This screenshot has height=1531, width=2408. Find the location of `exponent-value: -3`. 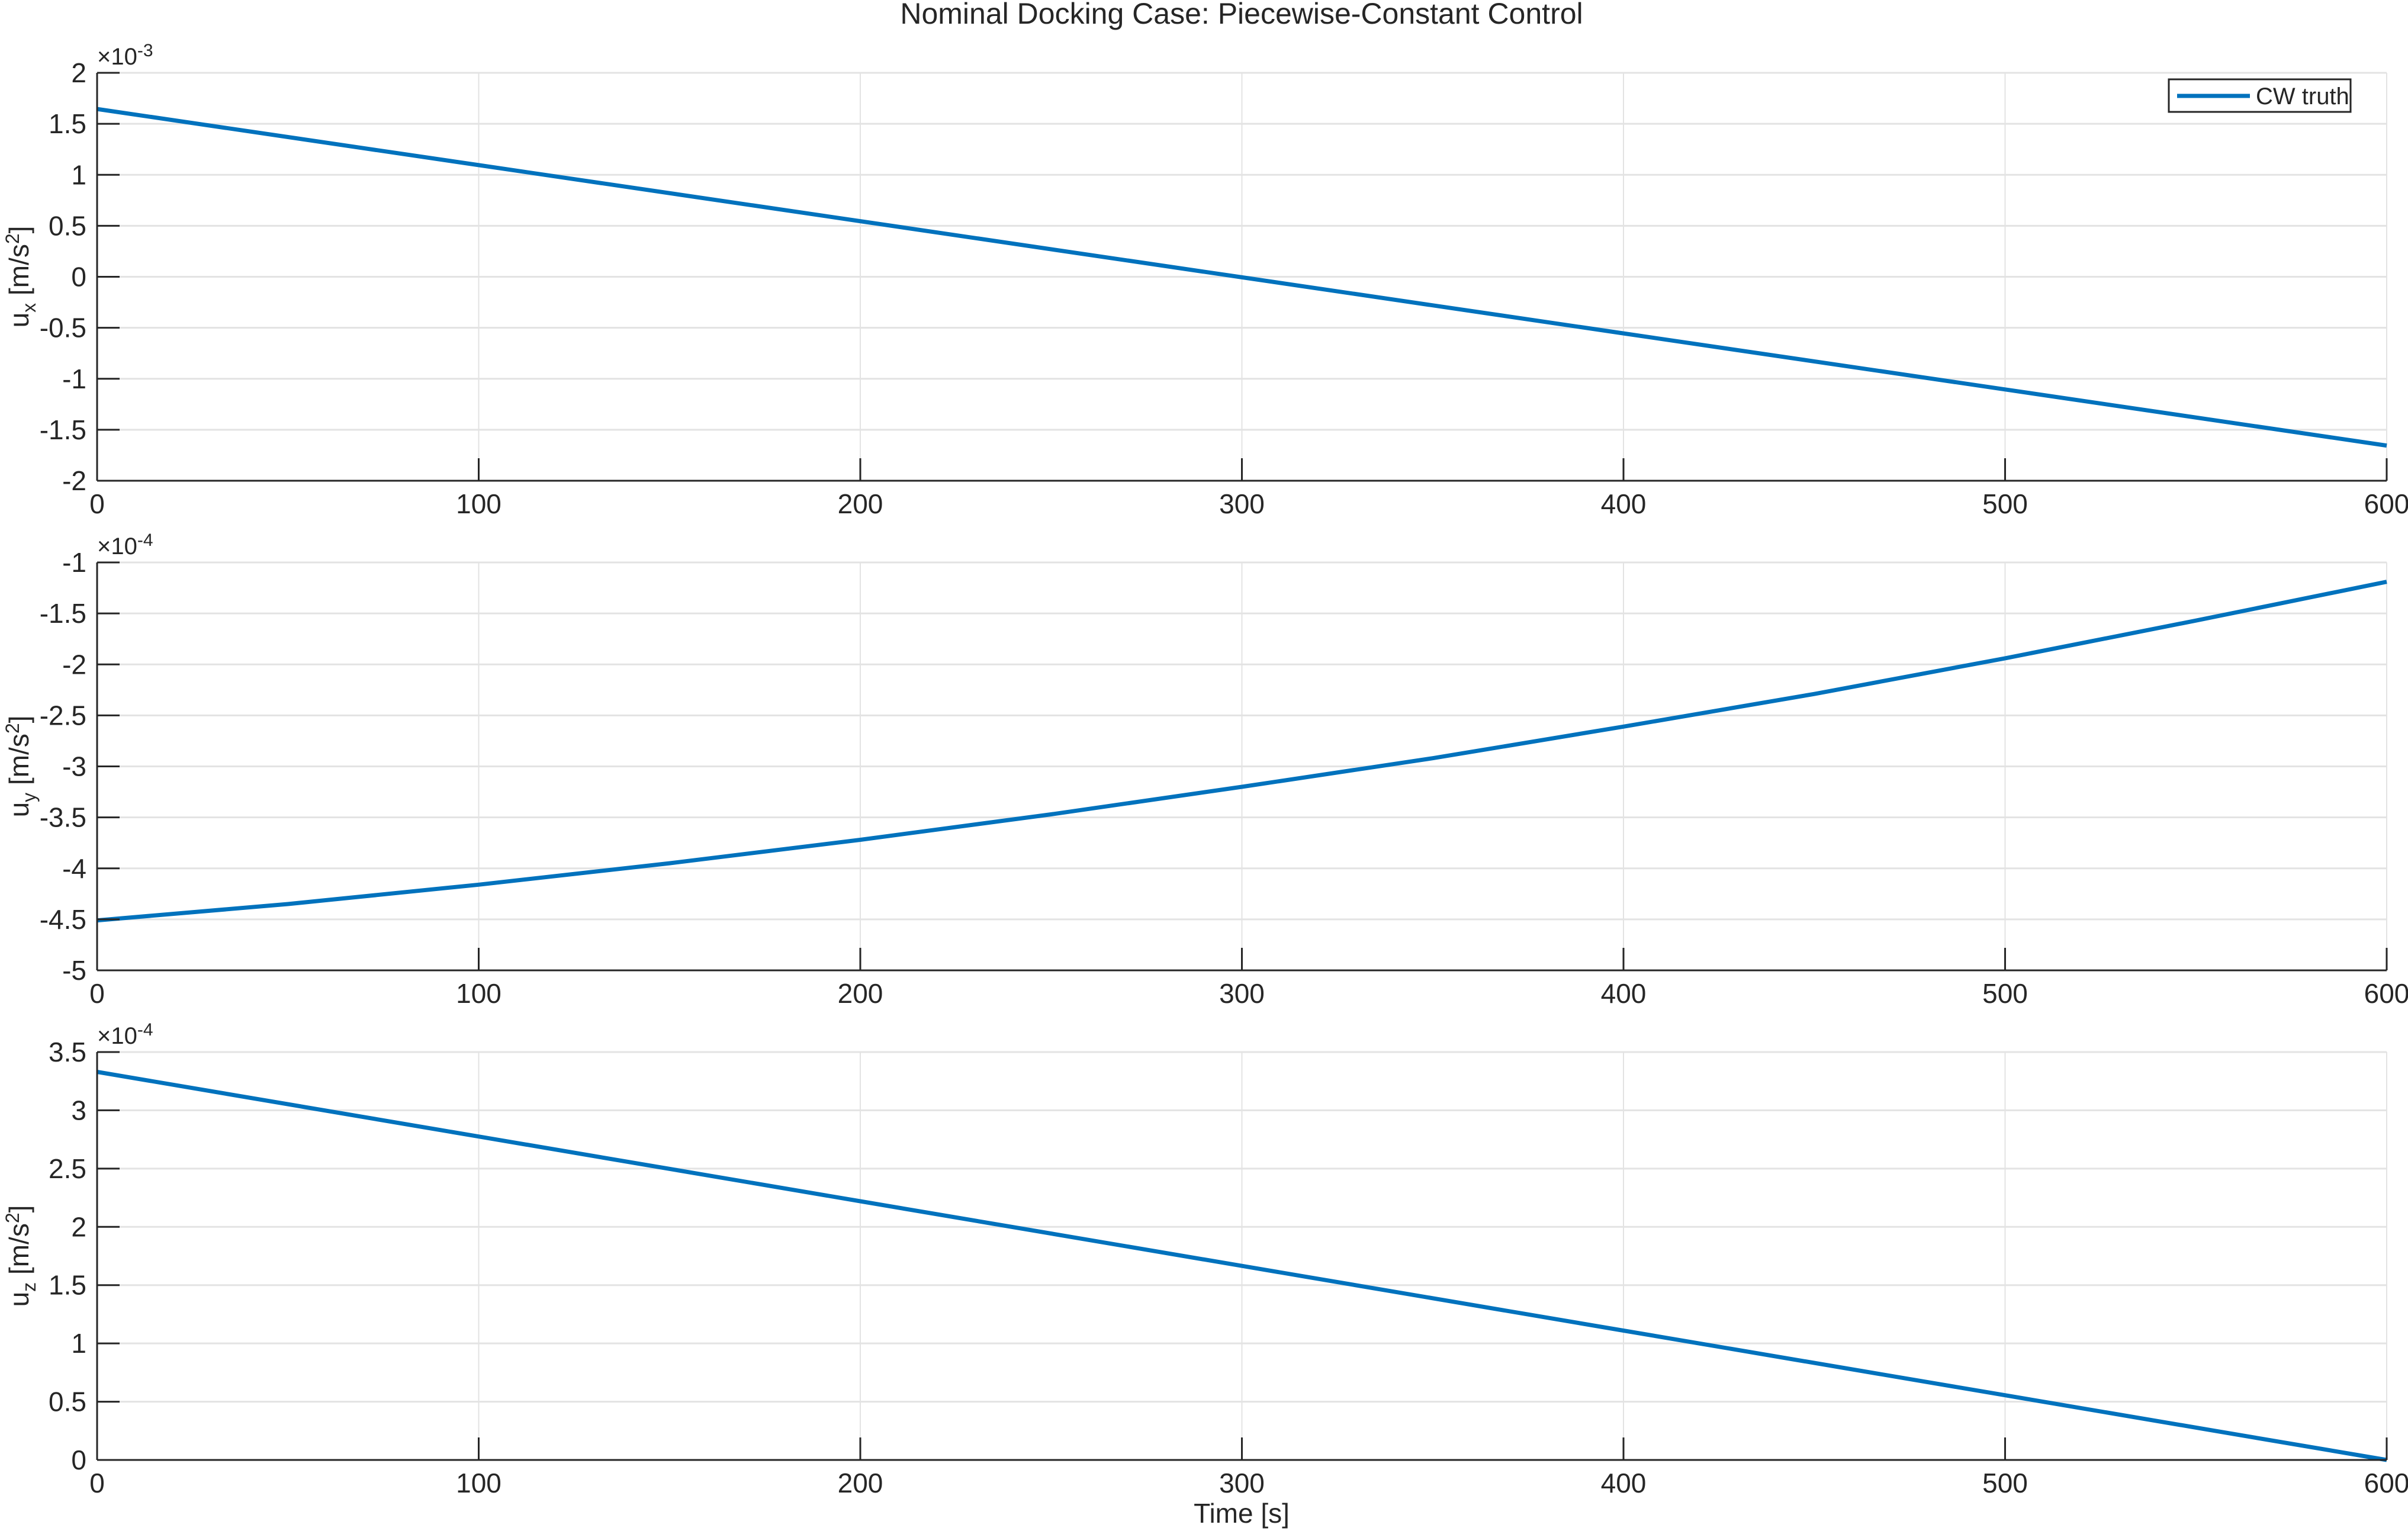

exponent-value: -3 is located at coordinates (145, 50).